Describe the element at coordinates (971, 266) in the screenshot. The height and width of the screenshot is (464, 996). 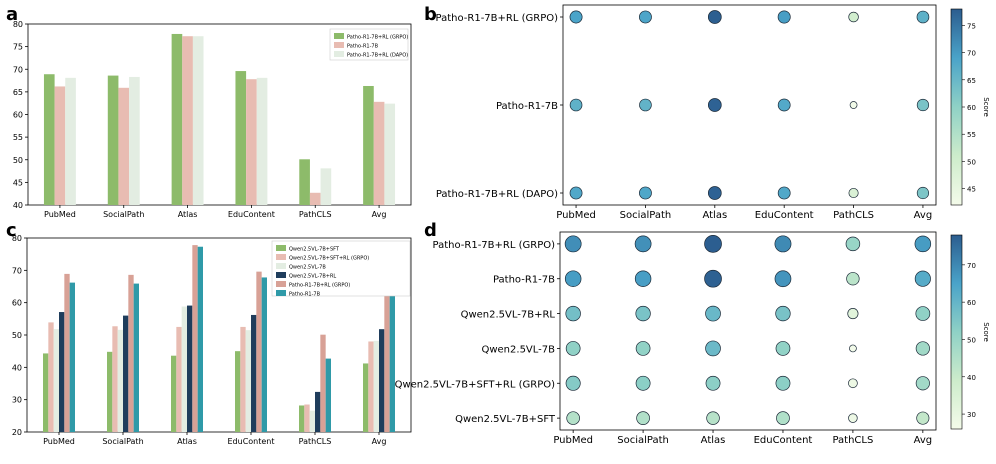
I see `colorbar-tick-label: 70` at that location.